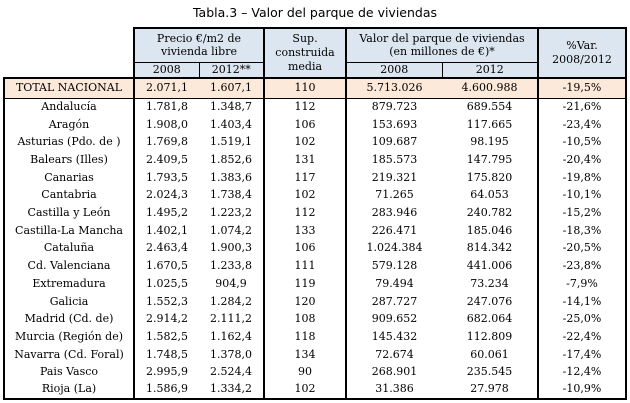  I want to click on region-cell: Cd. Valenciana, so click(69, 266).